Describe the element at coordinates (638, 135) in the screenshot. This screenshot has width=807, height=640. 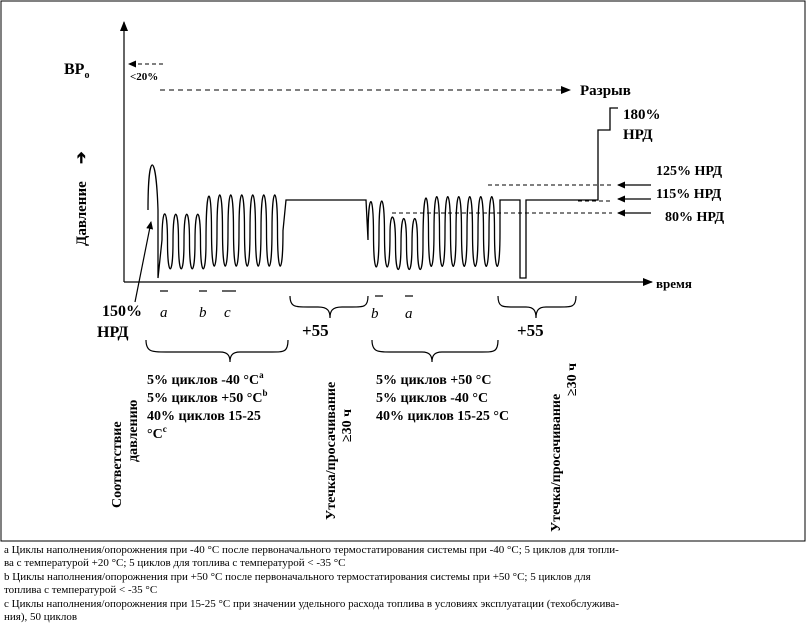
I see `p180-label-2: НРД` at that location.